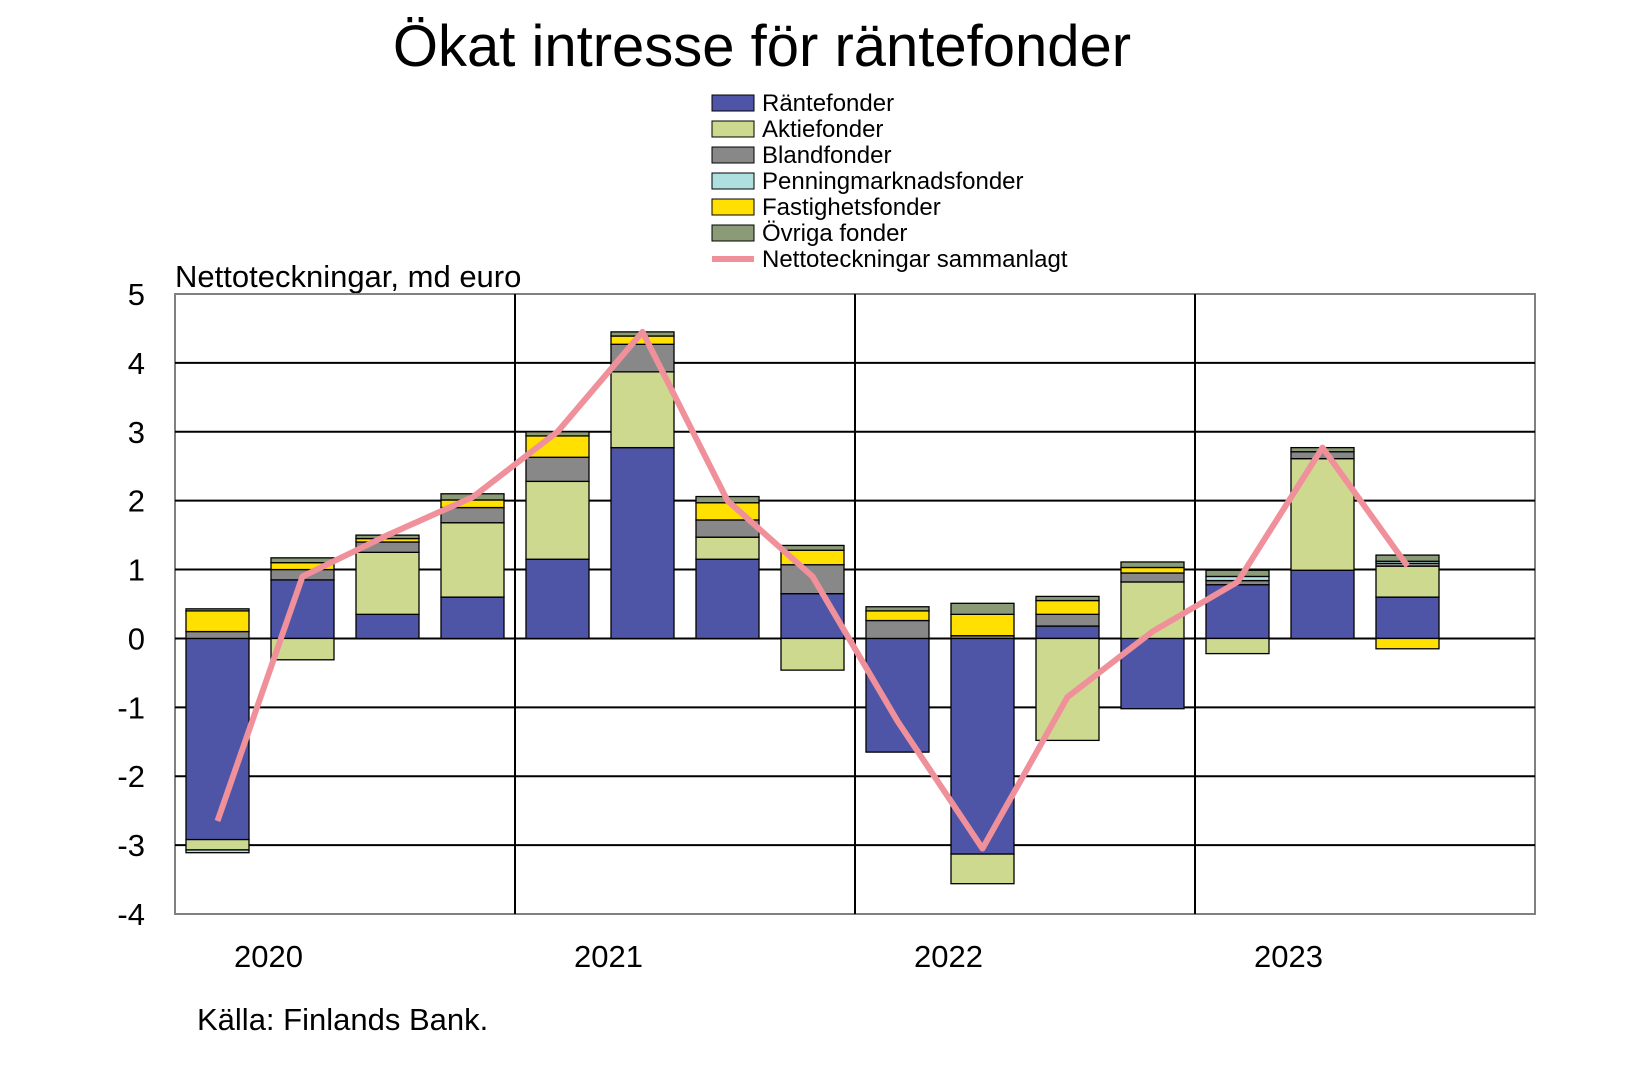  Describe the element at coordinates (131, 604) in the screenshot. I see `y-tick-labels: 5 4 3 2 1 0 -1 -2 -3 -4` at that location.